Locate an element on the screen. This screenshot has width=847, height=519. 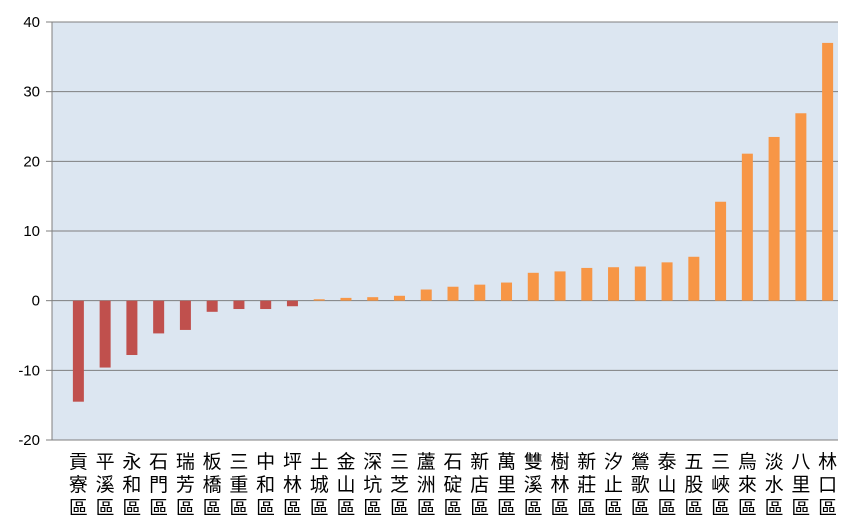
category-label: 五股區 is located at coordinates (693, 485).